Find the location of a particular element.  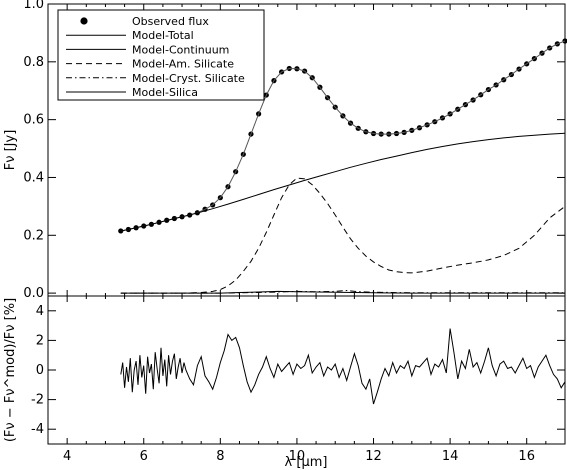

x-tick-label: 16 is located at coordinates (526, 456).